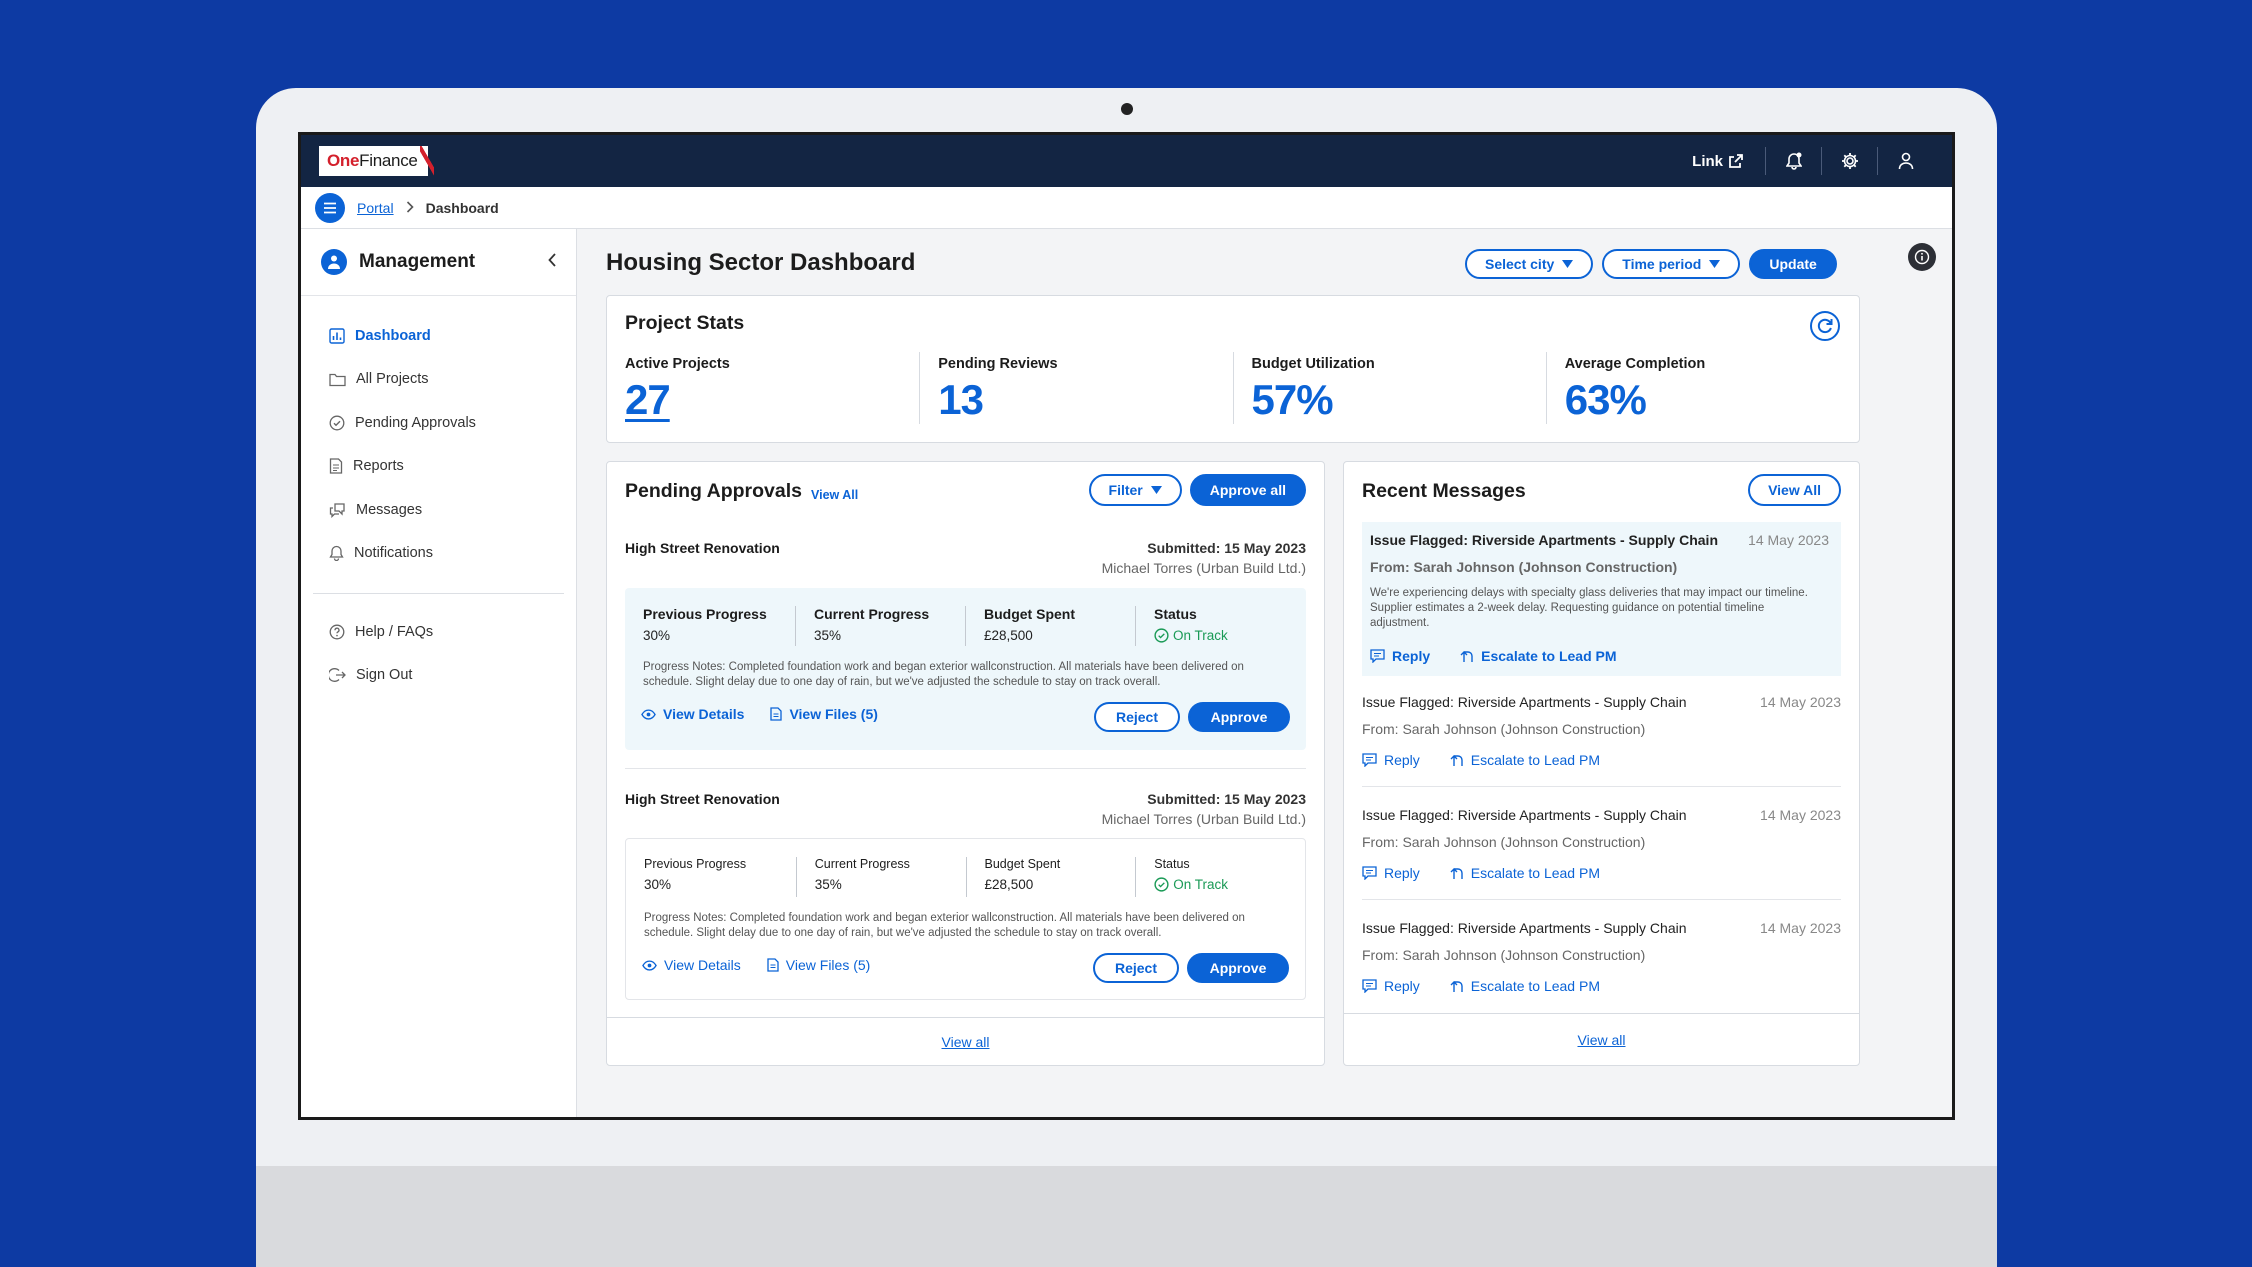 This screenshot has width=2252, height=1267. I want to click on stat-value: 57%, so click(1292, 399).